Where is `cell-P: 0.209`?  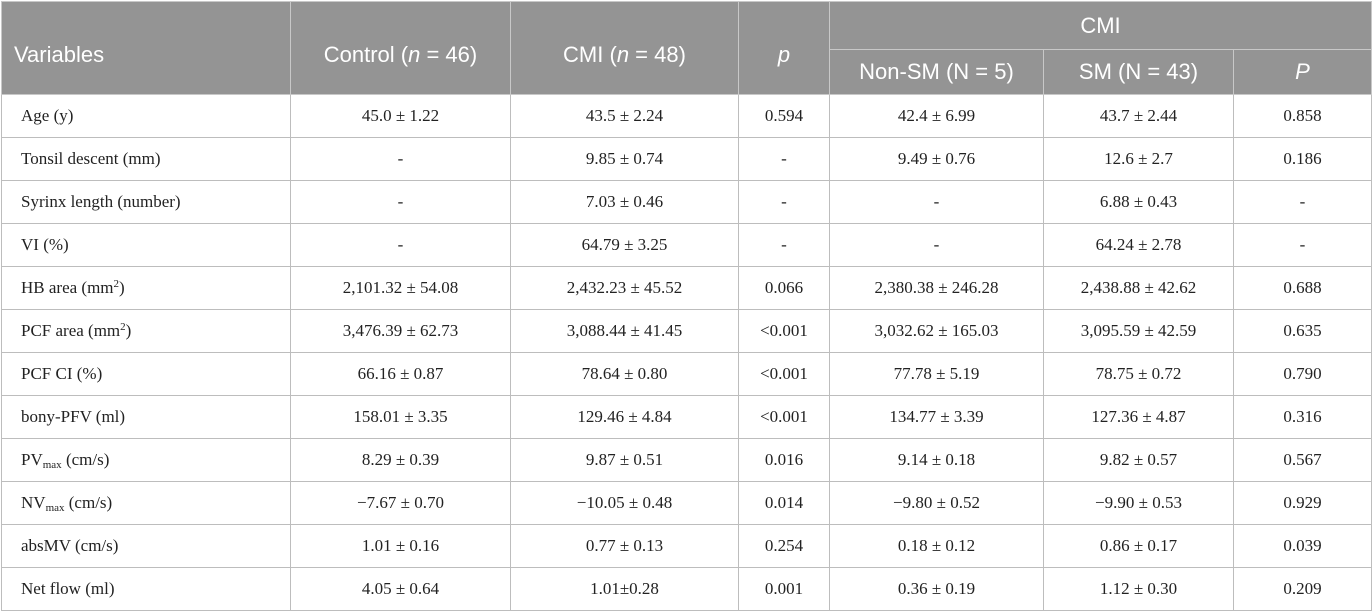
cell-P: 0.209 is located at coordinates (1302, 589).